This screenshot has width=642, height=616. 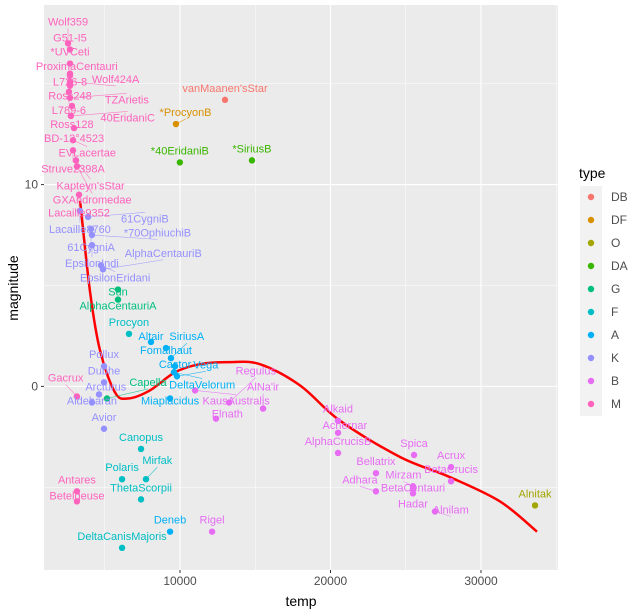 I want to click on point-label: Sun, so click(x=118, y=293).